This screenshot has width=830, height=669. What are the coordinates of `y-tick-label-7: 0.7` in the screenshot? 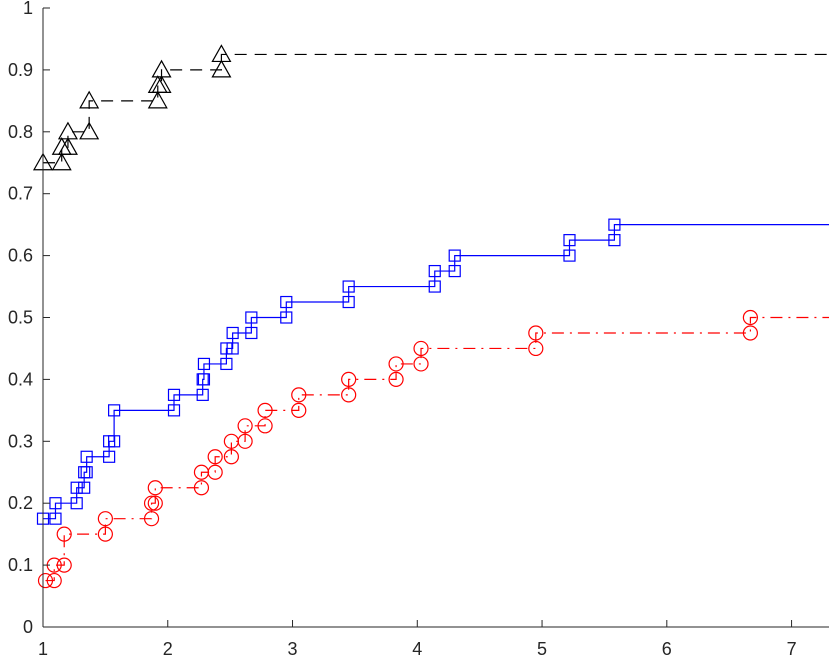 It's located at (20, 194).